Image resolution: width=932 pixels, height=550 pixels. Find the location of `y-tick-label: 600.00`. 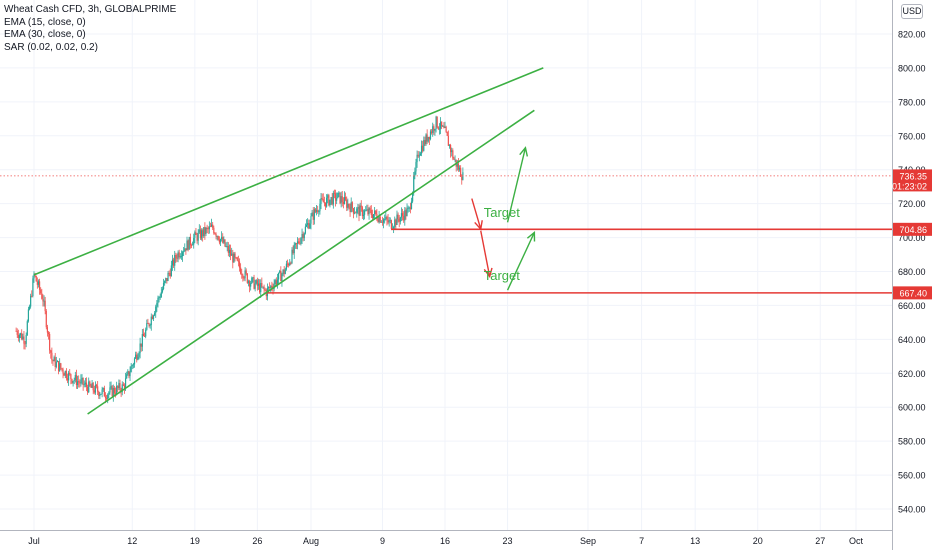

y-tick-label: 600.00 is located at coordinates (912, 408).